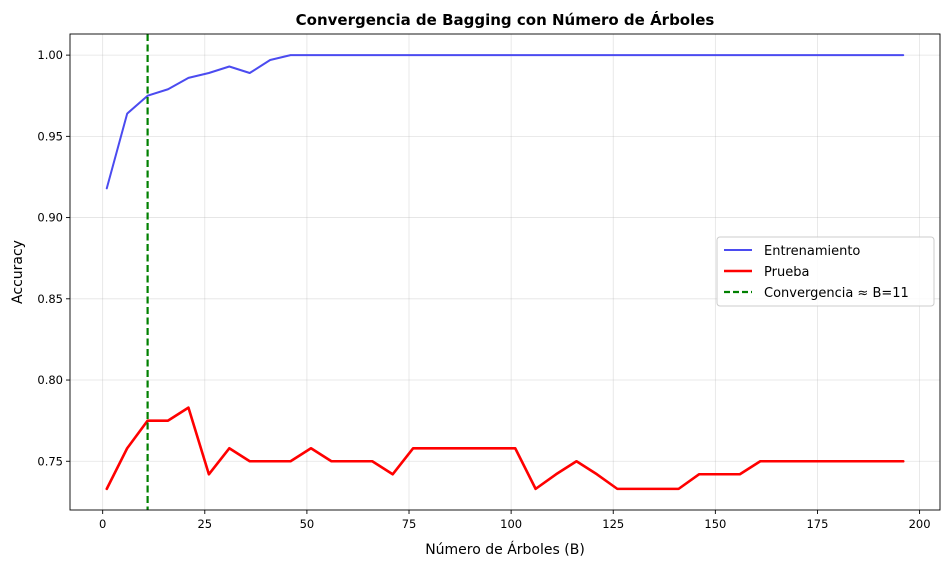 Image resolution: width=950 pixels, height=566 pixels. Describe the element at coordinates (50, 299) in the screenshot. I see `y-tick-label: 0.85` at that location.